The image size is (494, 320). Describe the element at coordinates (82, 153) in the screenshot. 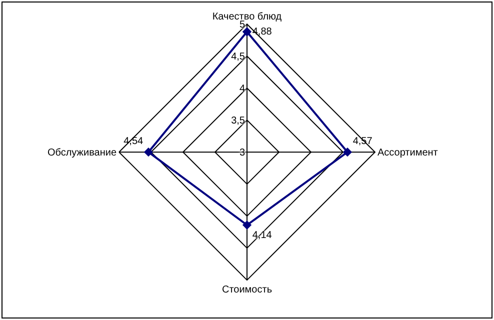

I see `spoke-label: Обслуживание` at that location.